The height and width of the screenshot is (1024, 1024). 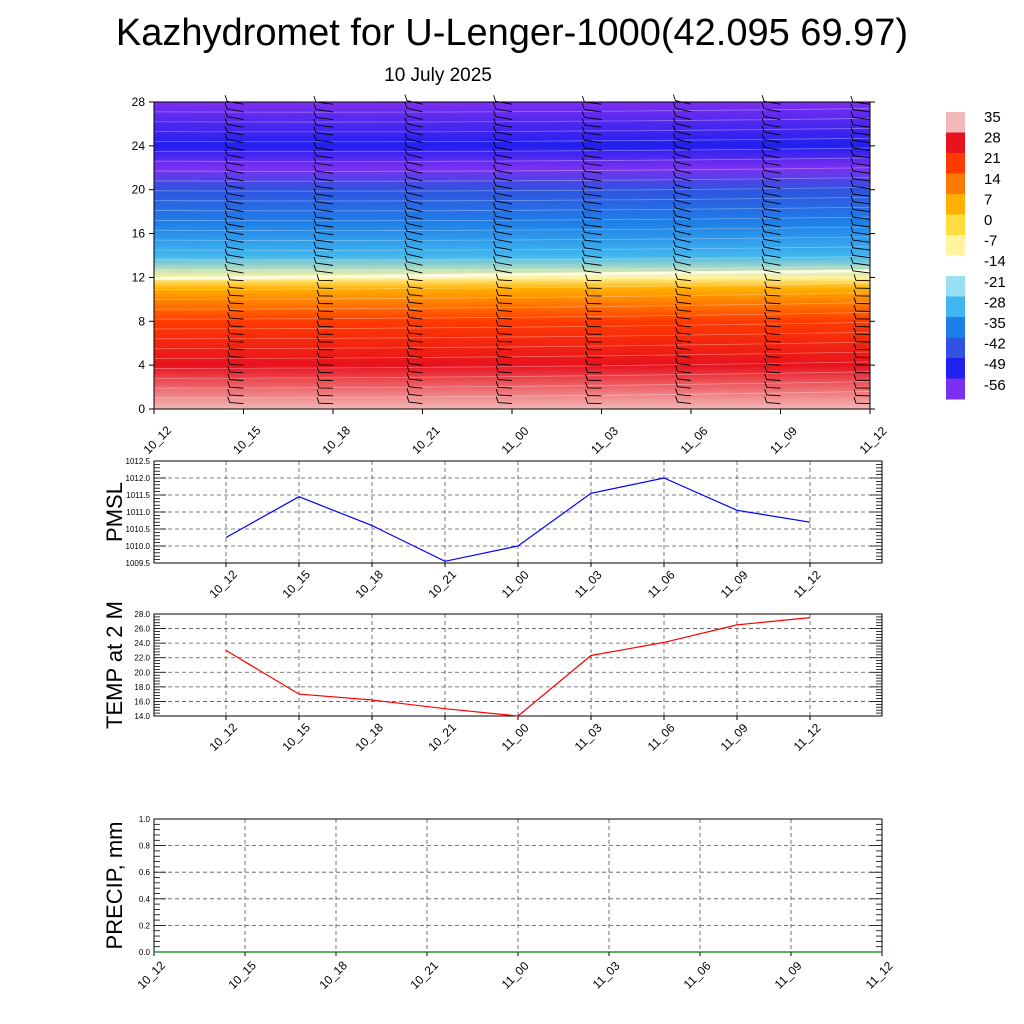 I want to click on y-tick-label: 1011.5, so click(x=138, y=495).